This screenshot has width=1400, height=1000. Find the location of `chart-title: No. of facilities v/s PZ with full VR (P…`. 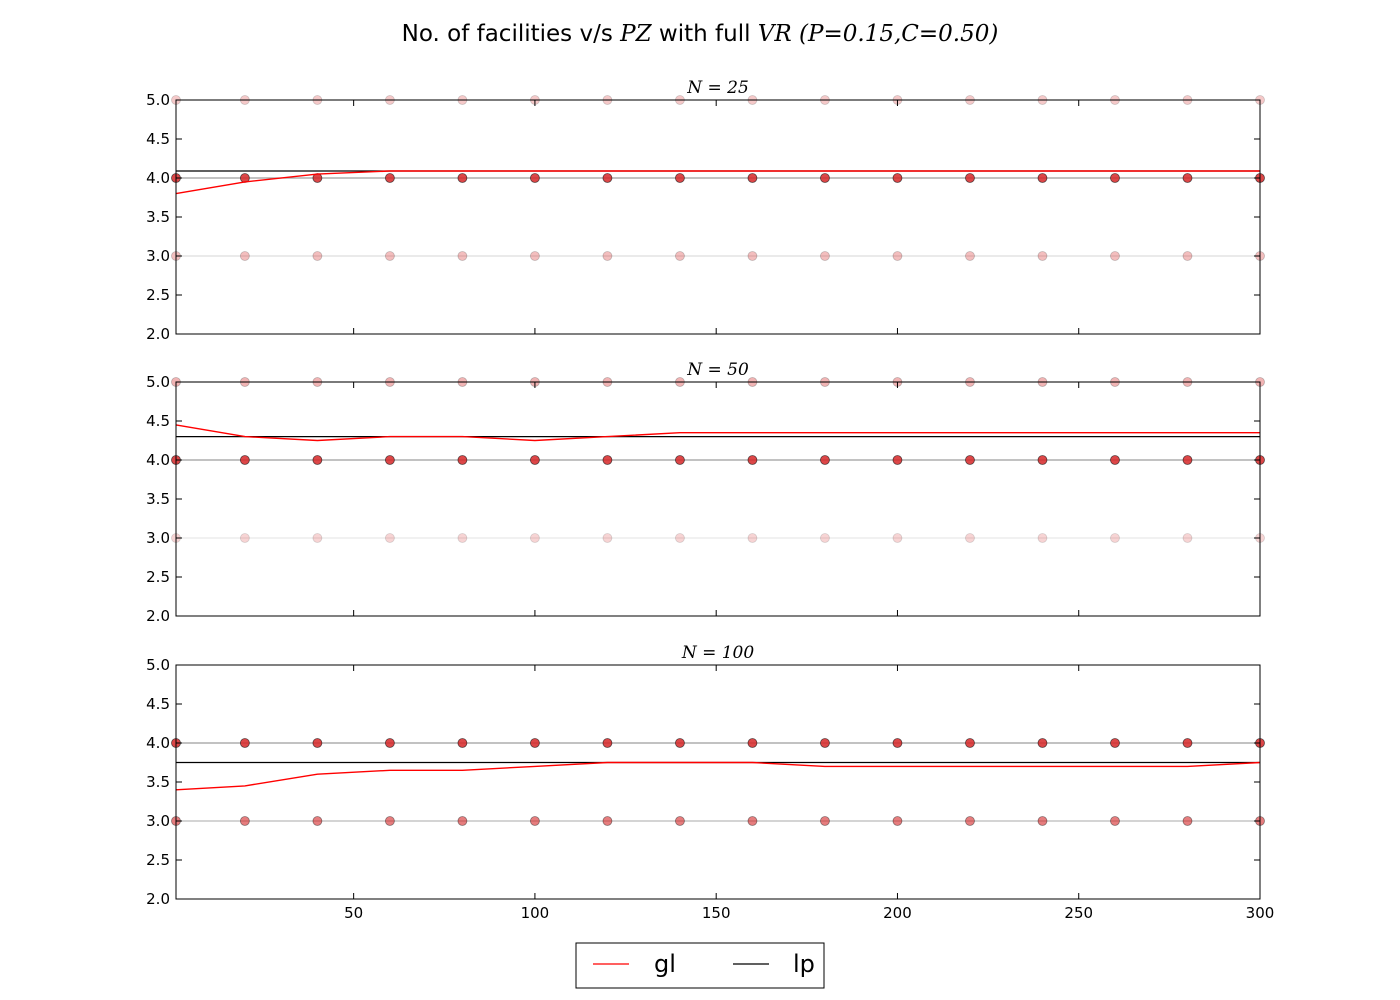

chart-title: No. of facilities v/s PZ with full VR (P… is located at coordinates (700, 34).